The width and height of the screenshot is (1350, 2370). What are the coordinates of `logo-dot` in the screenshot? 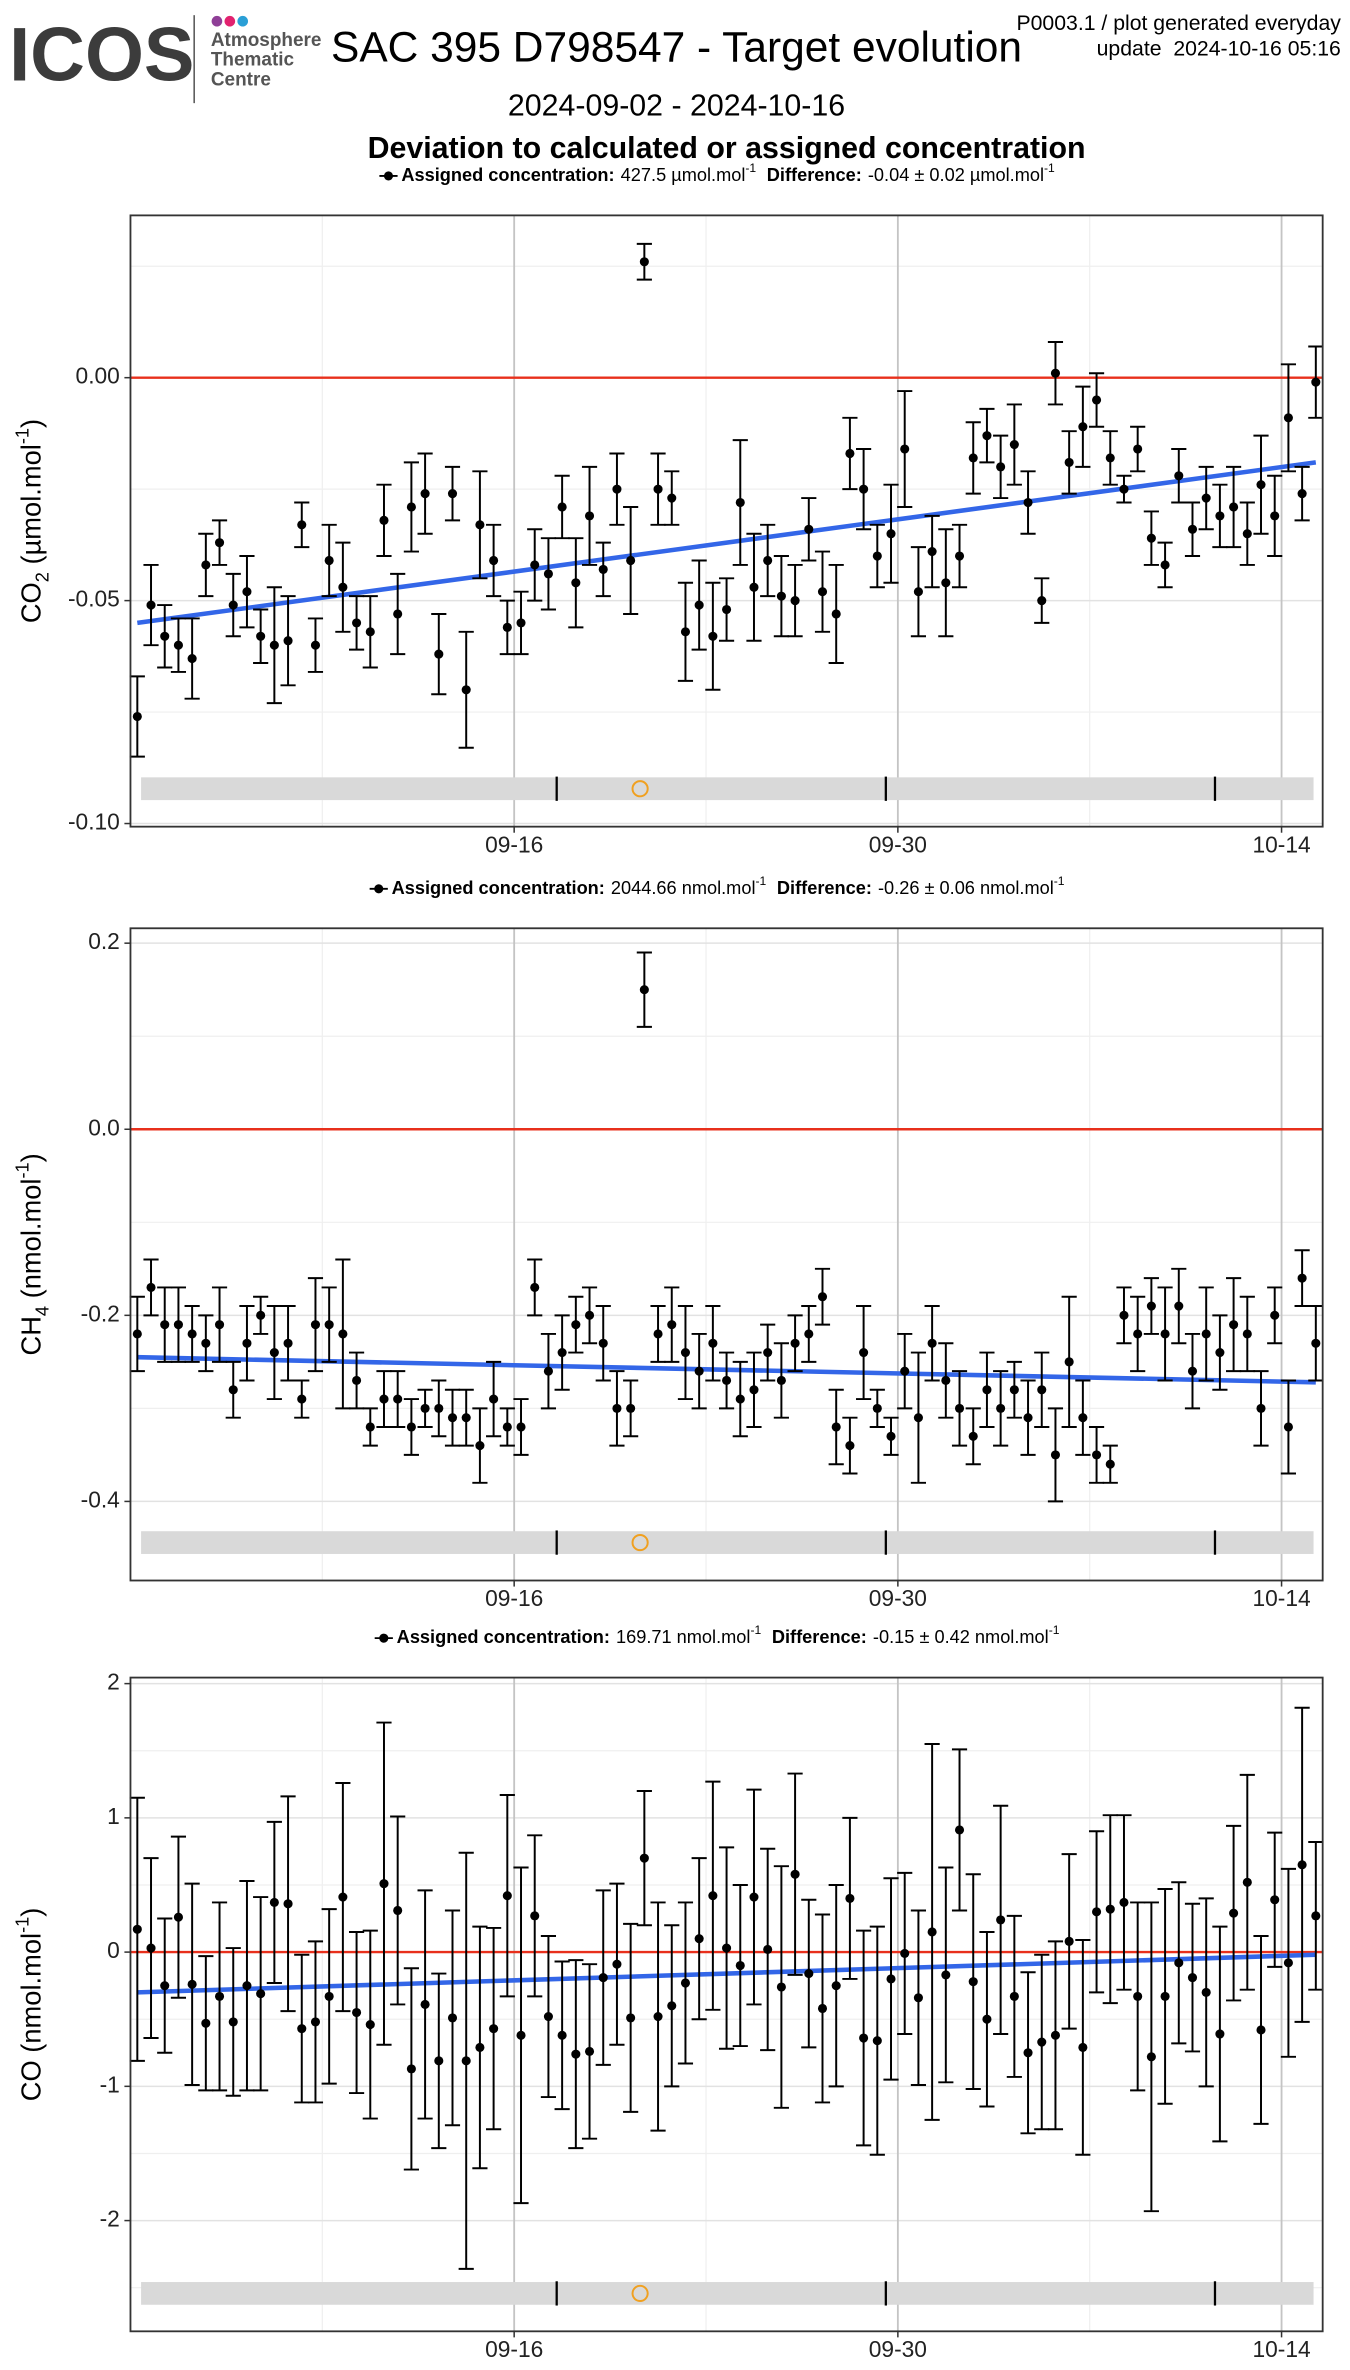 It's located at (230, 21).